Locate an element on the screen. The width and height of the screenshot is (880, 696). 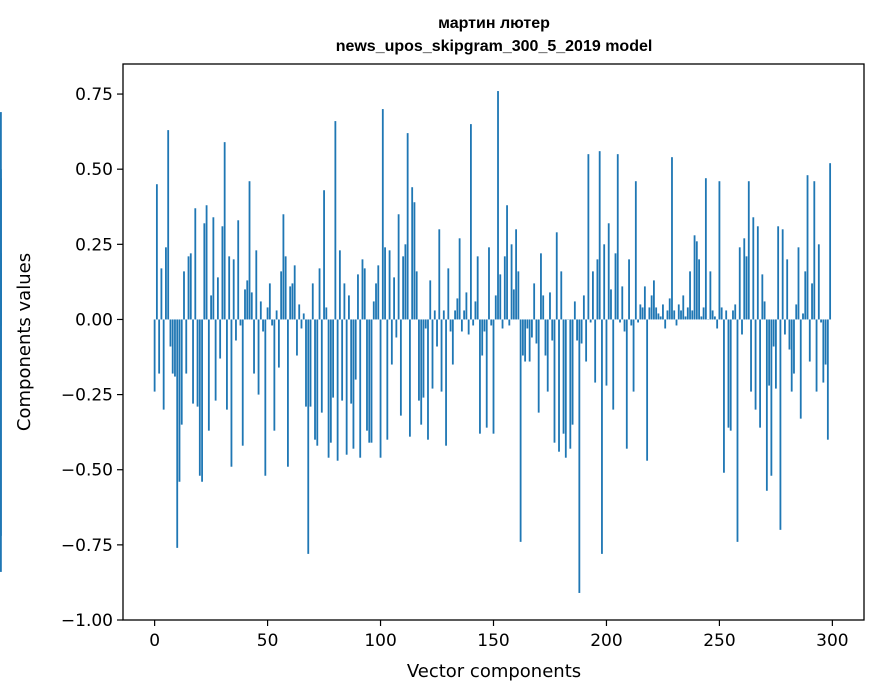
y-tick-label: 0.50 is located at coordinates (94, 170).